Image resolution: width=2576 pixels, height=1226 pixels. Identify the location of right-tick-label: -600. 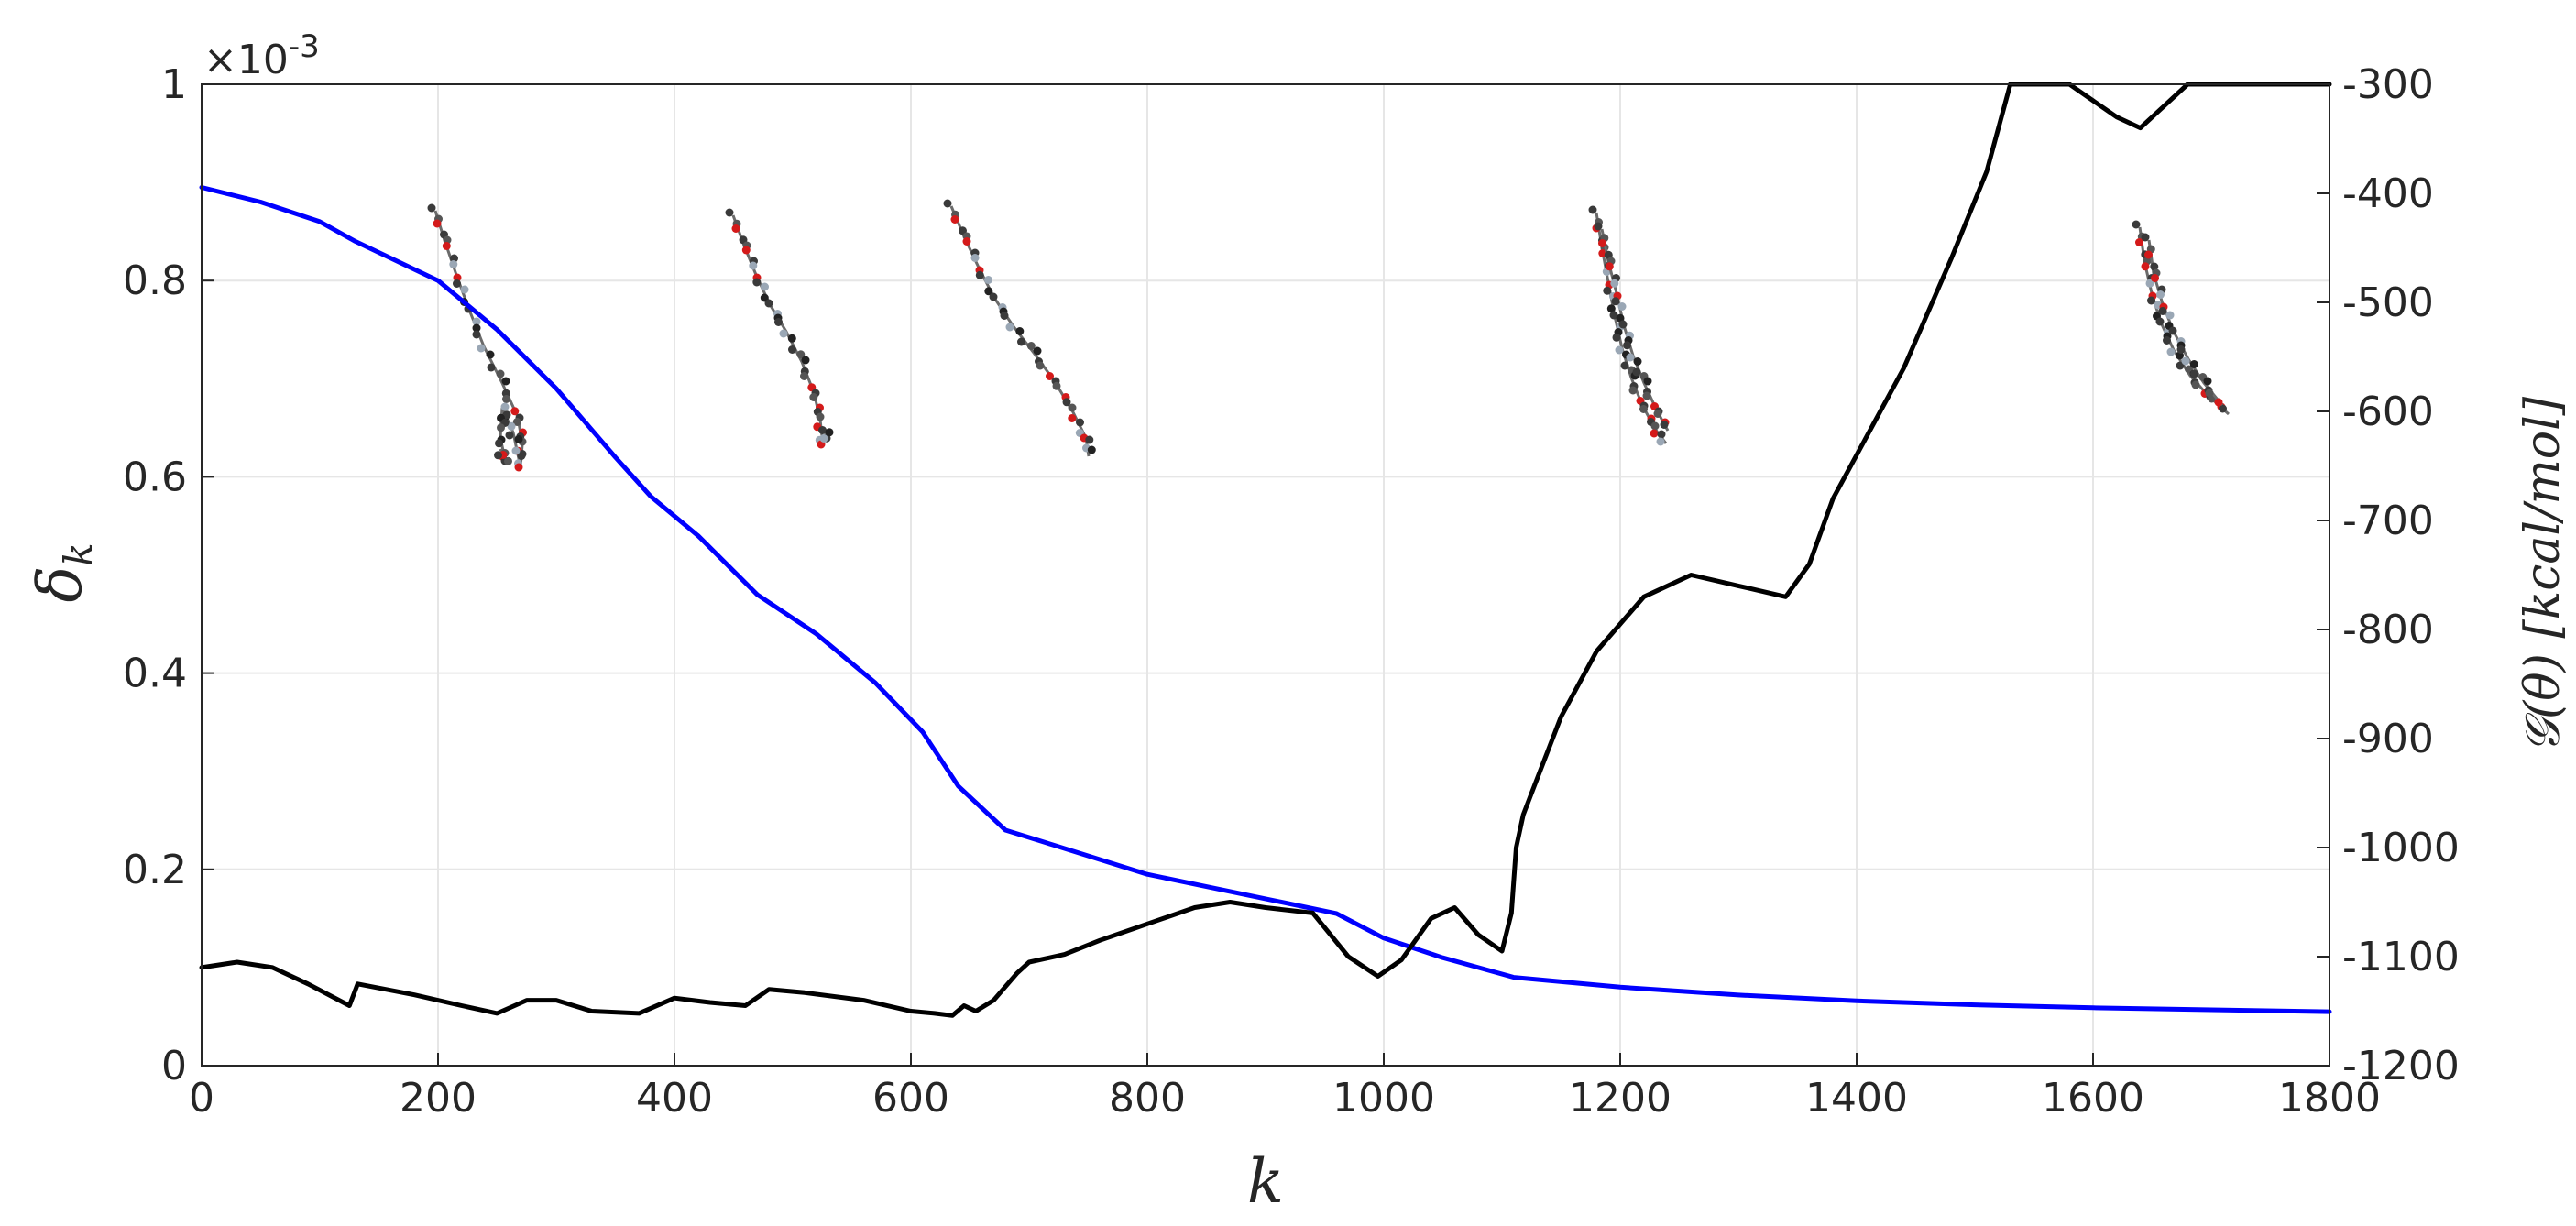
(2388, 412).